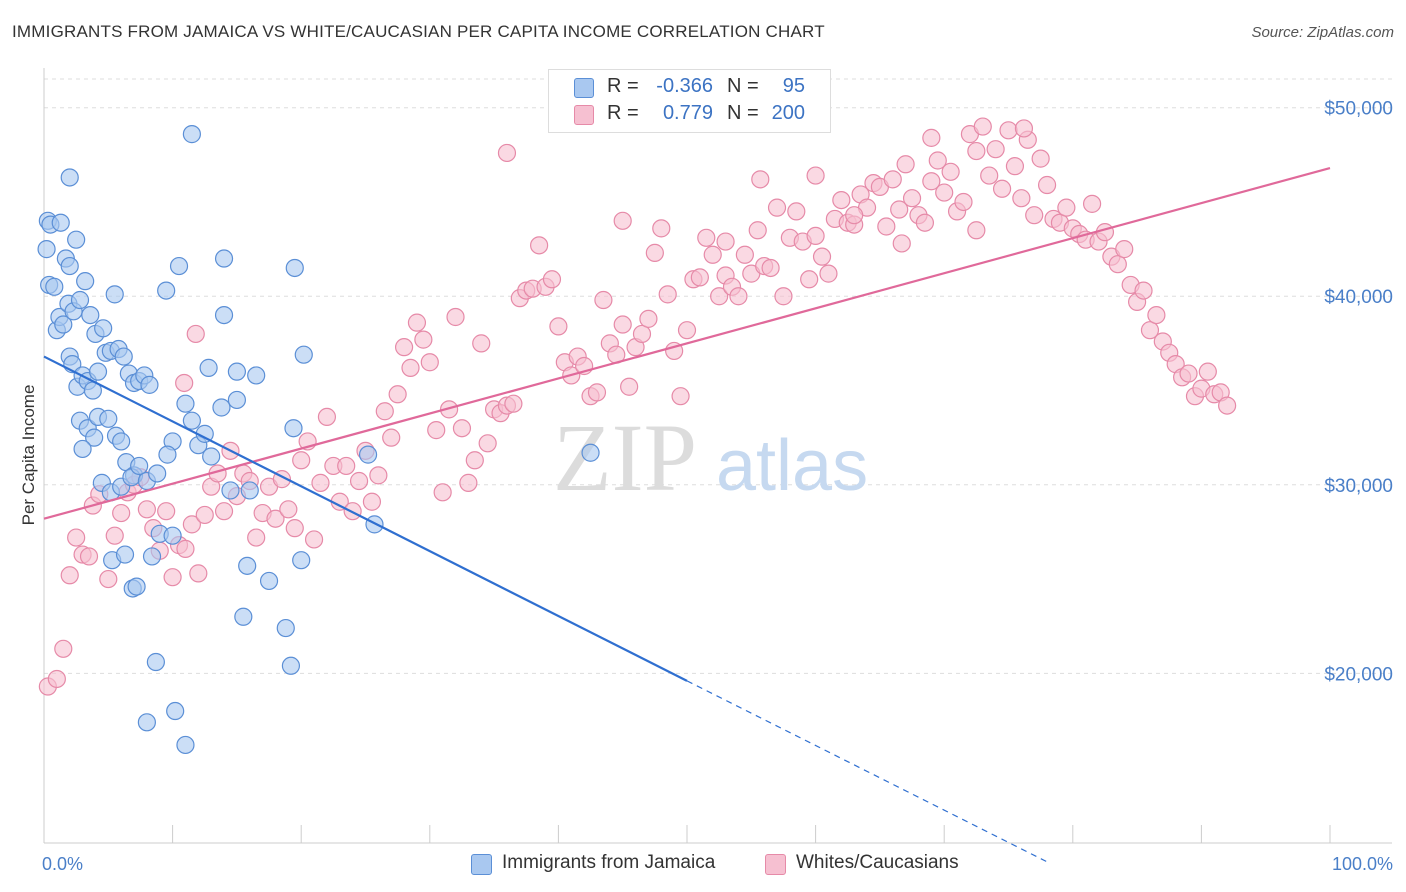  What do you see at coordinates (689, 114) in the screenshot?
I see `legend-row-whites: R = 0.779 N = 200` at bounding box center [689, 114].